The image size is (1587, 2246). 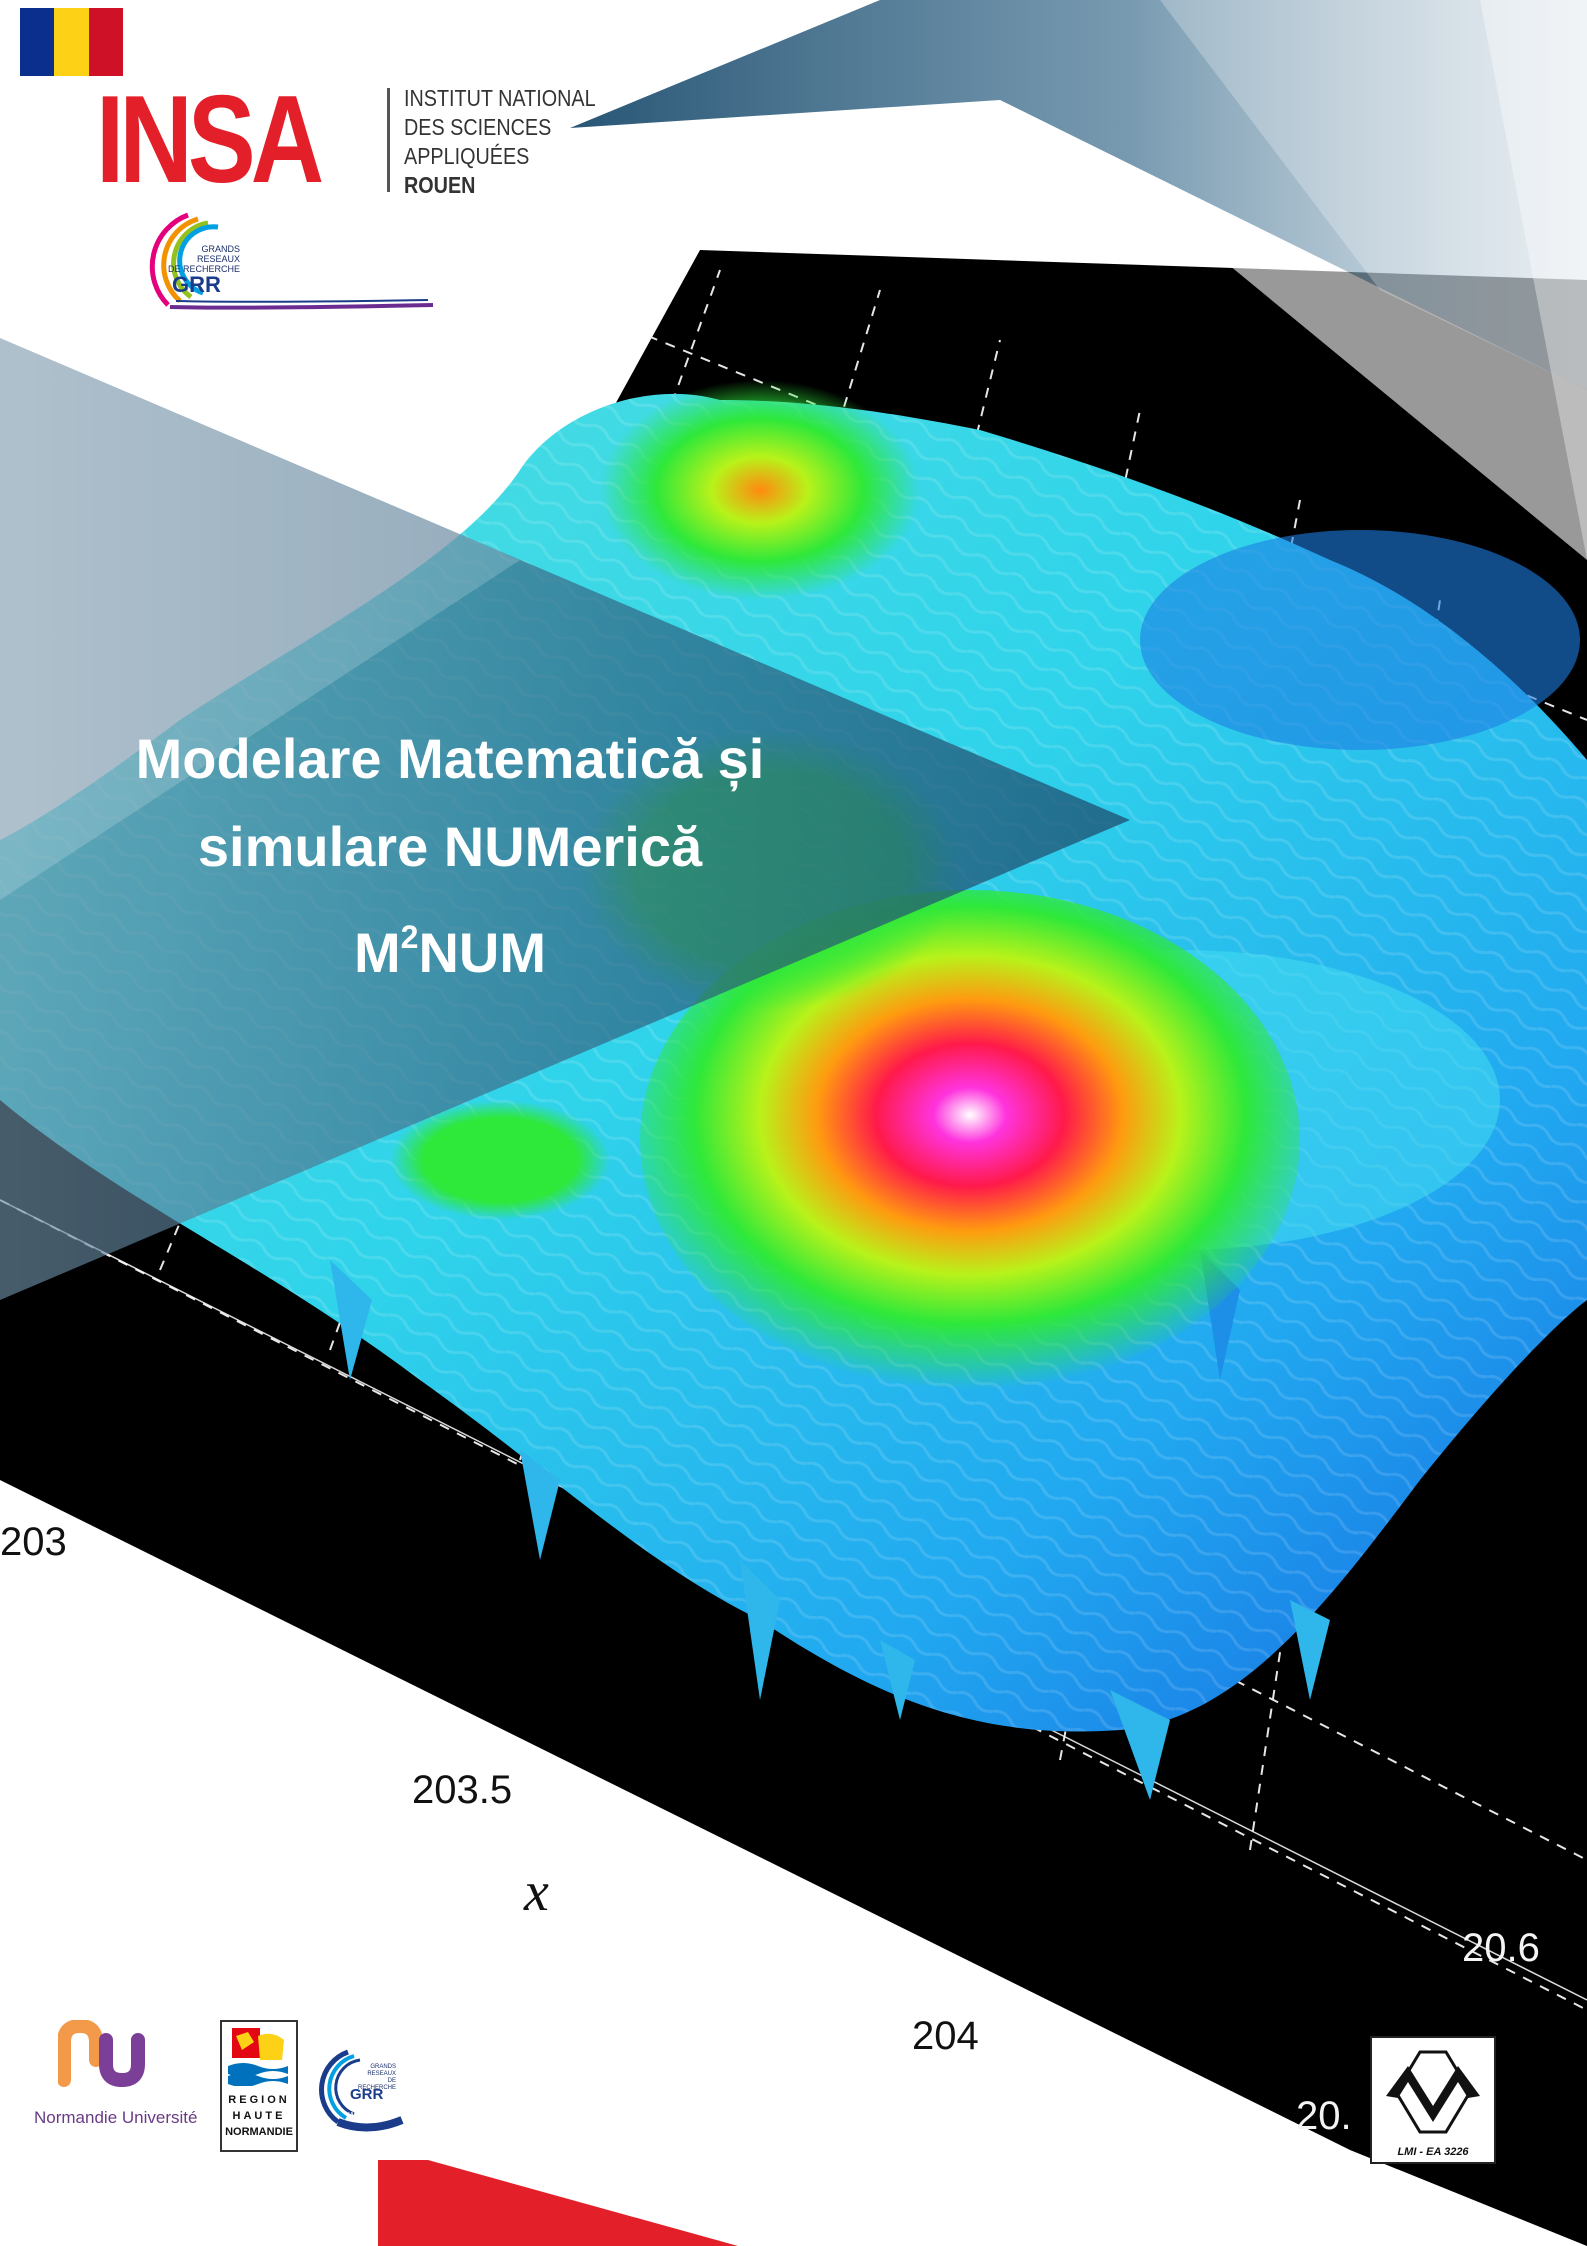 I want to click on tick-label-20-6: 20.6, so click(x=1501, y=1948).